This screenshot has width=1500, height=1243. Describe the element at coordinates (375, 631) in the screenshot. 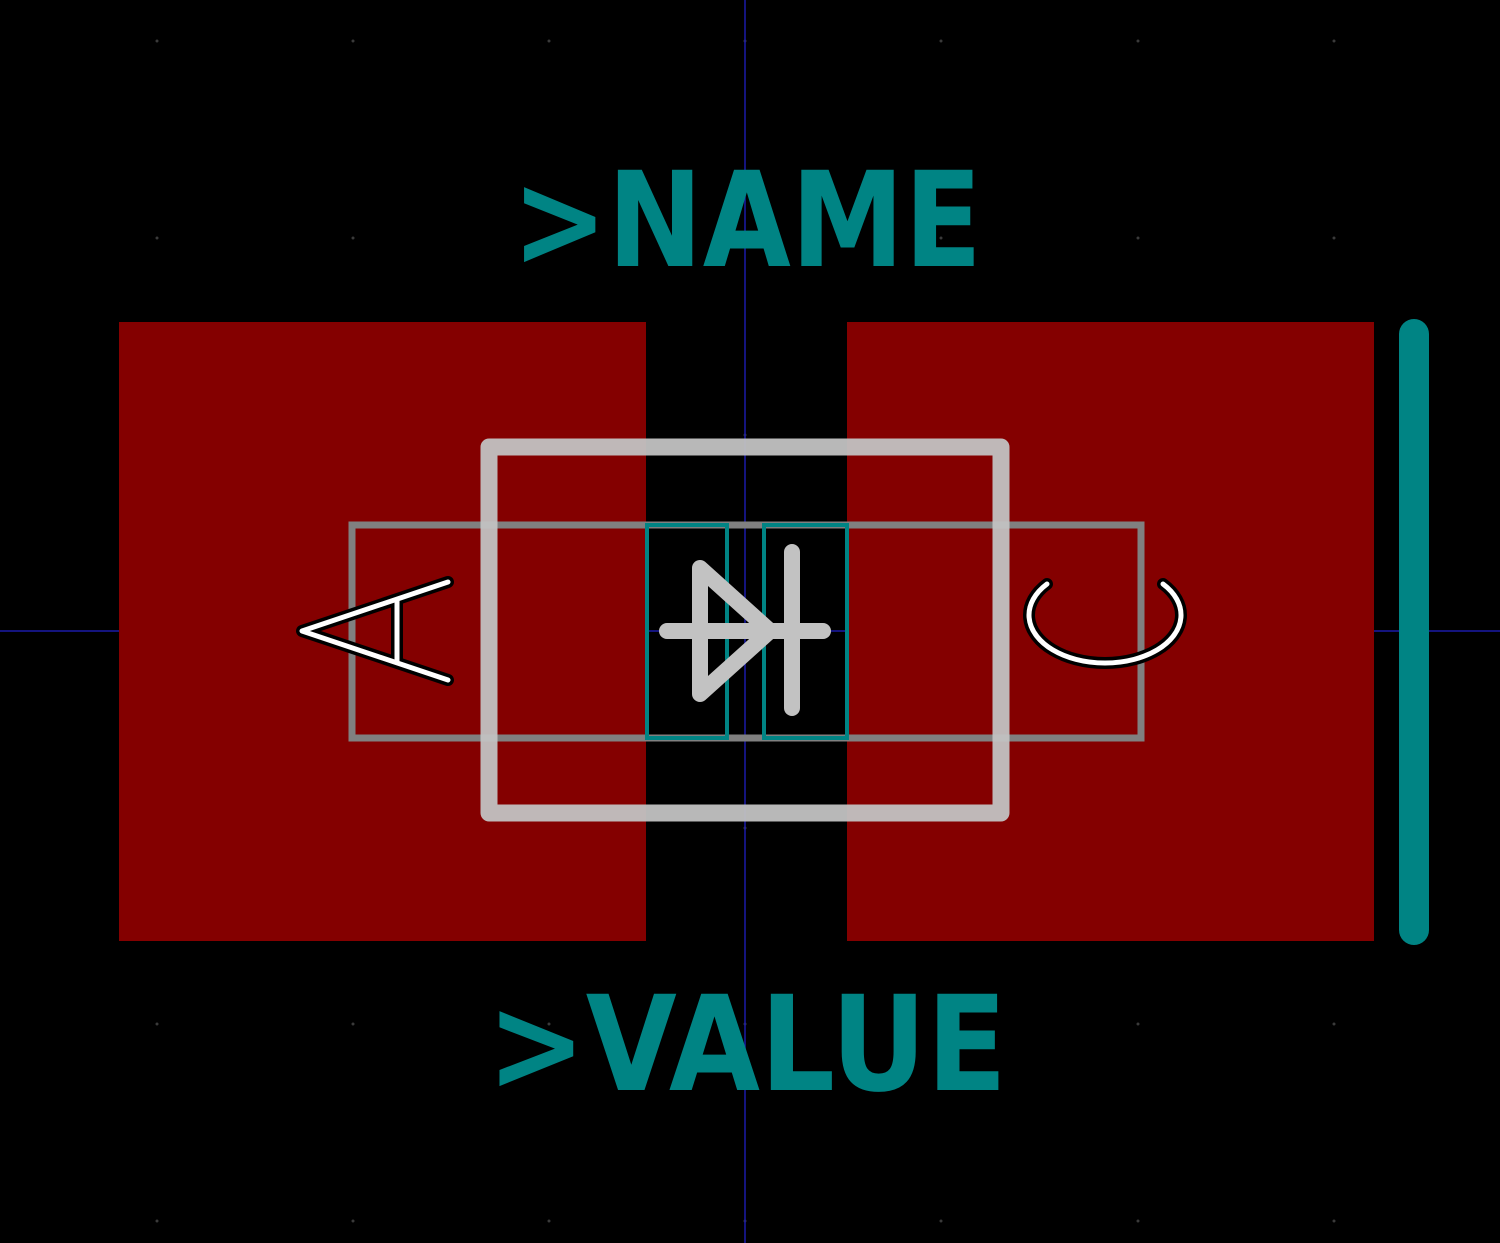

I see `anode-marker-icon` at that location.